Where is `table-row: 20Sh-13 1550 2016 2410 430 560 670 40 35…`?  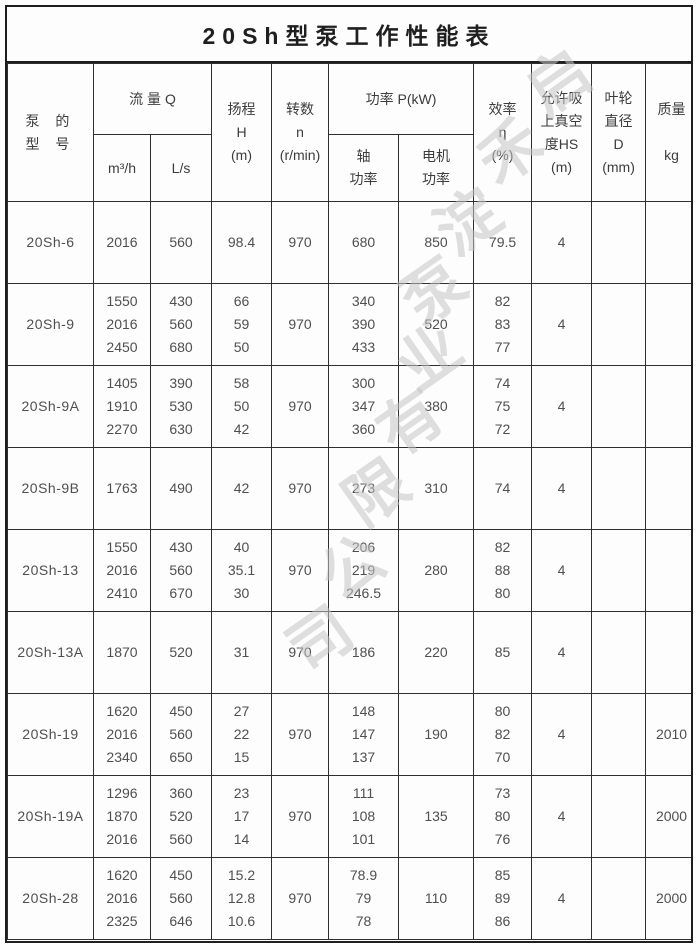 table-row: 20Sh-13 1550 2016 2410 430 560 670 40 35… is located at coordinates (349, 570).